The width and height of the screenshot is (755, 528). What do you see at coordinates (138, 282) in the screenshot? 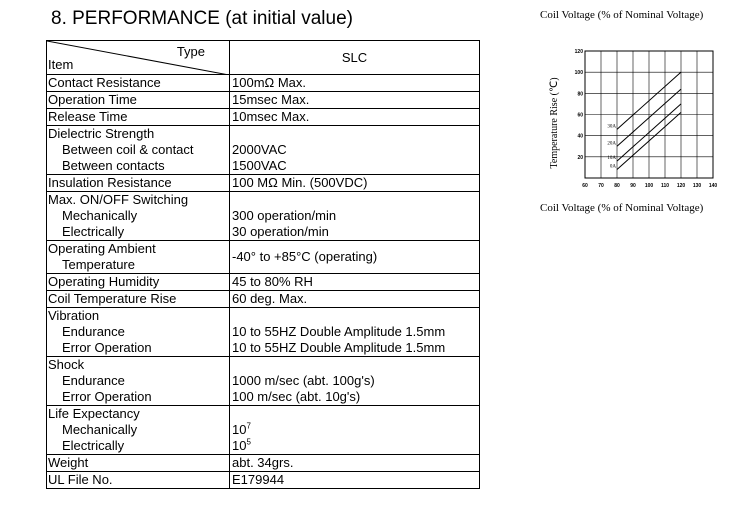
I see `row-label: Operating Humidity` at bounding box center [138, 282].